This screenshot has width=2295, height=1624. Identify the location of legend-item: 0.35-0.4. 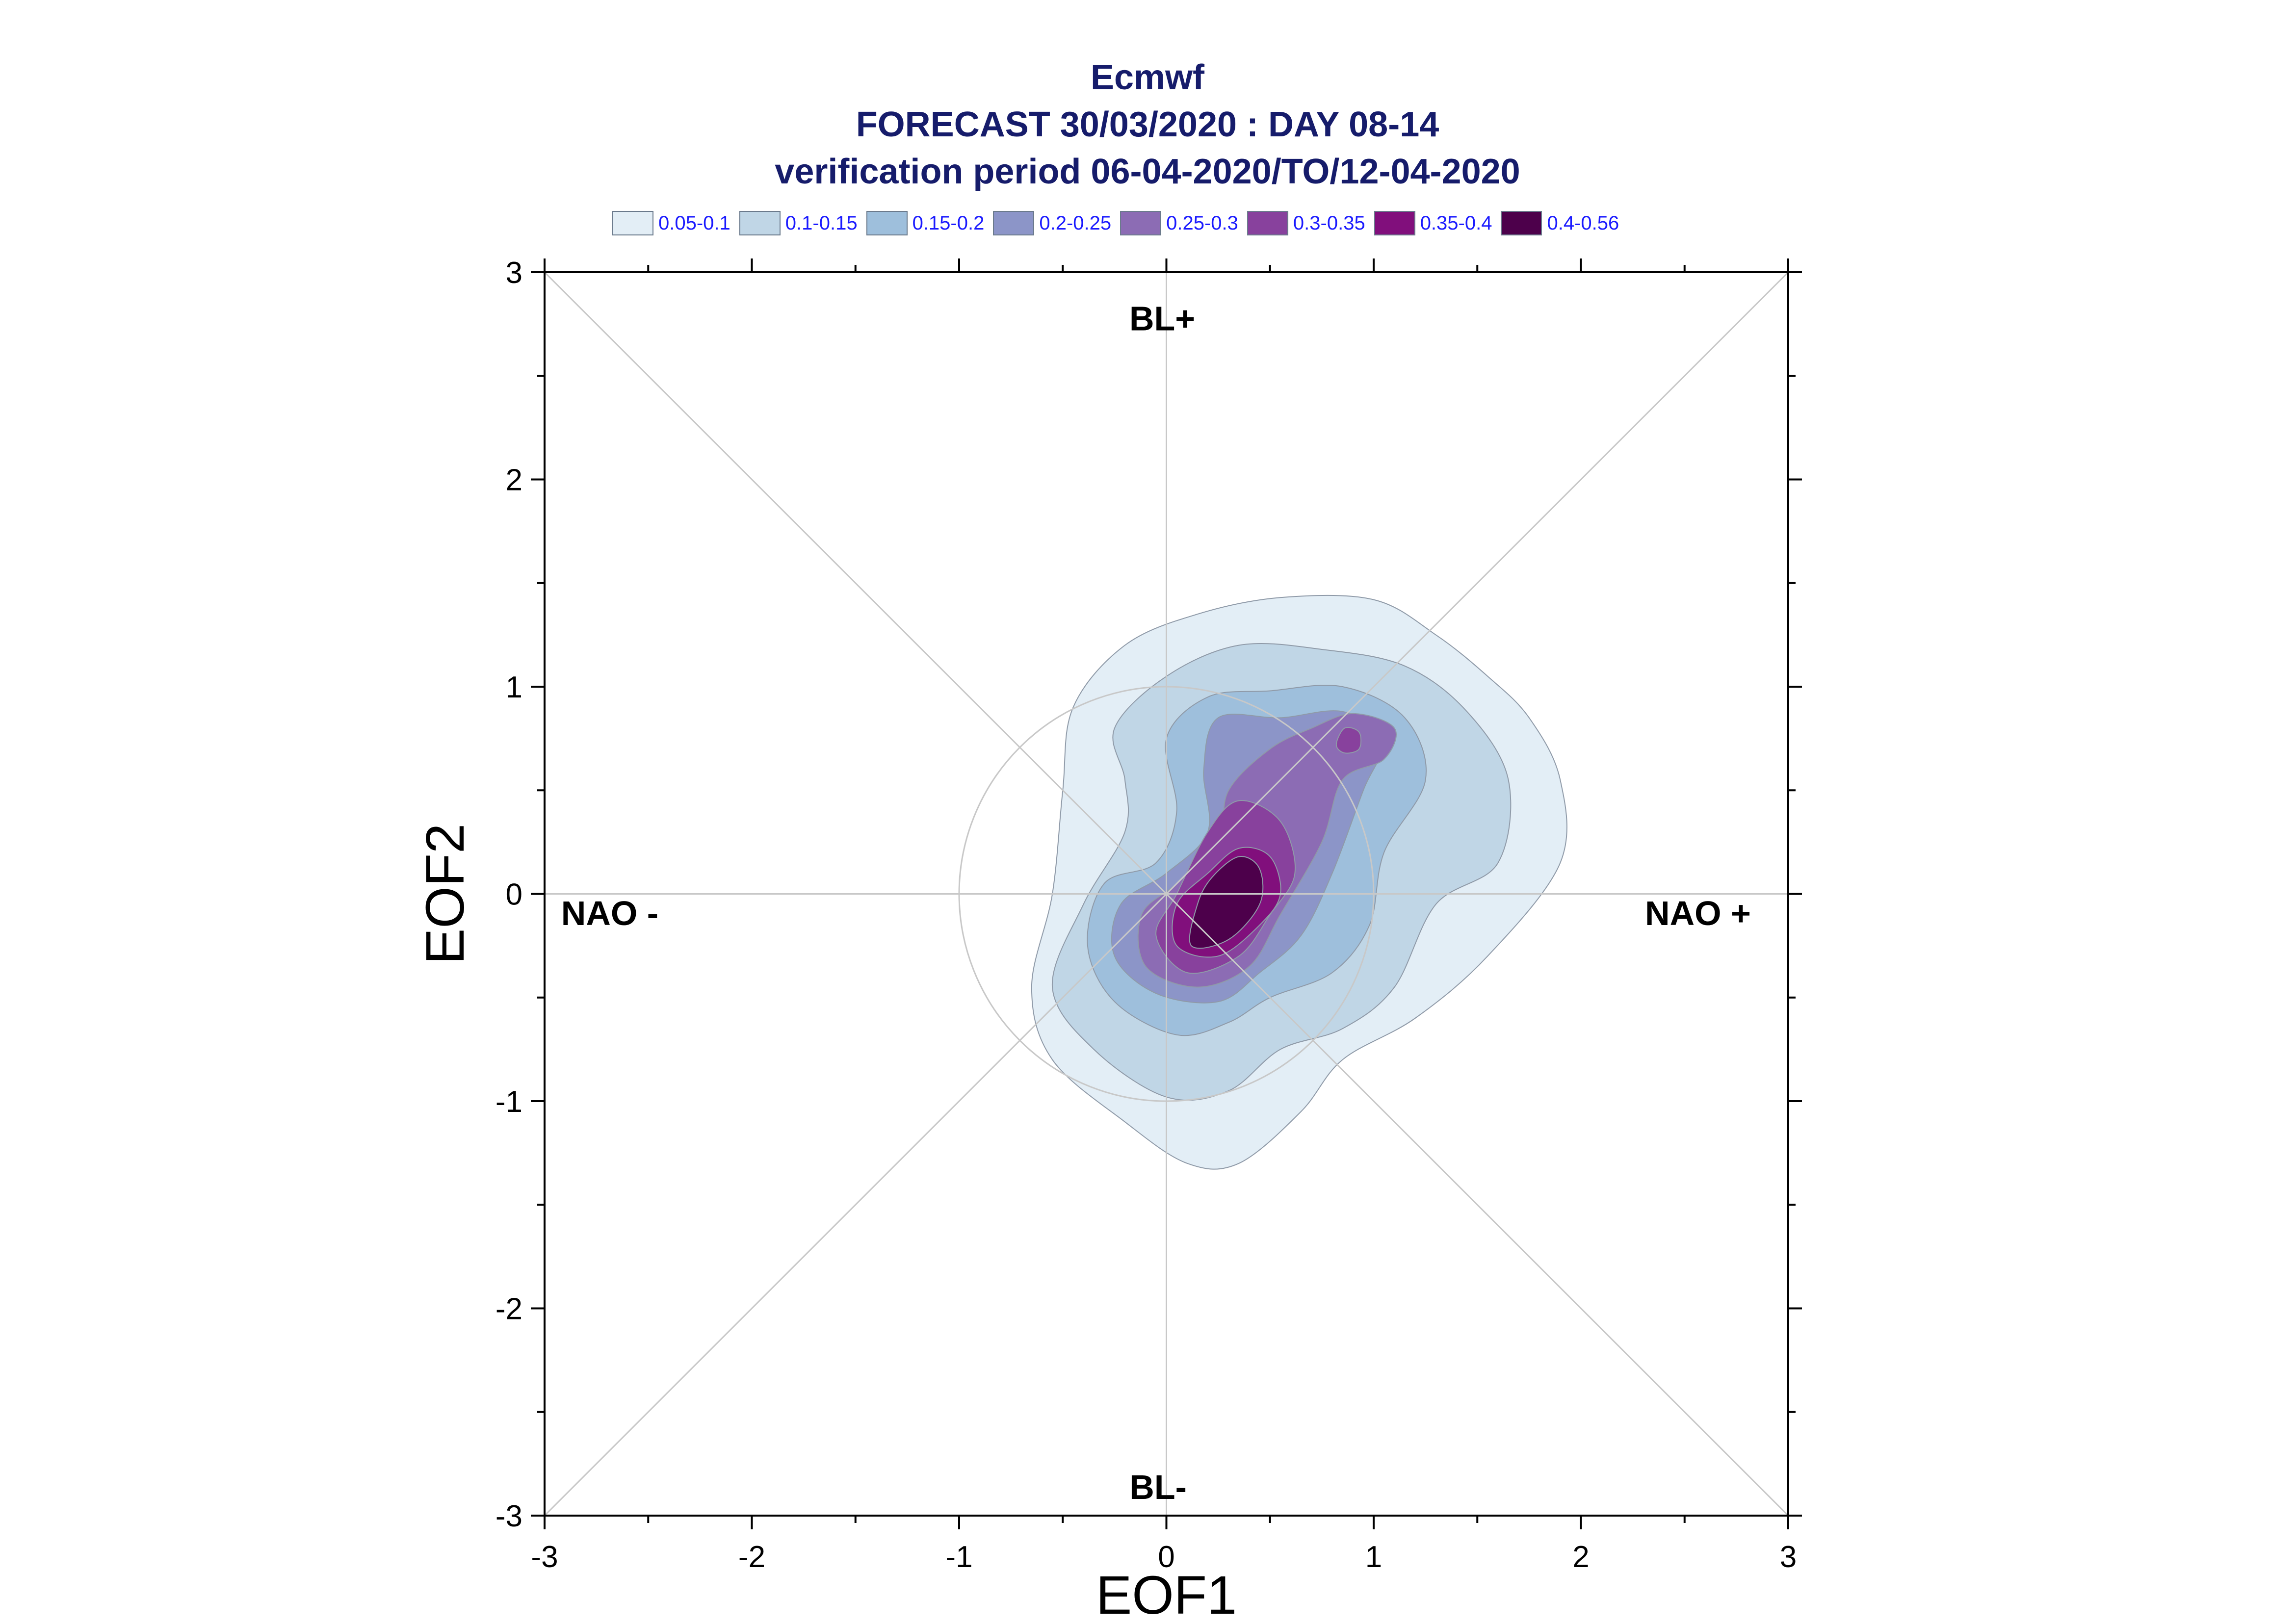
(1433, 223).